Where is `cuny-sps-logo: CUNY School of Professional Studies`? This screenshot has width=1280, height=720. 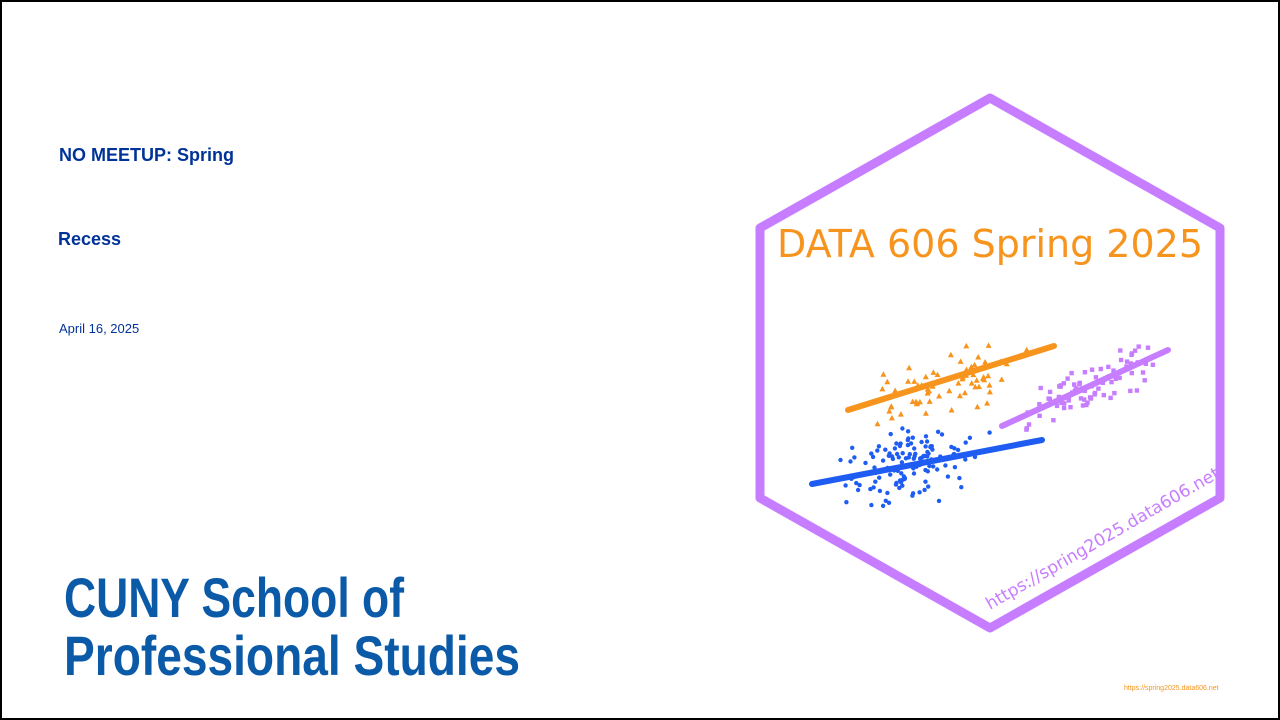
cuny-sps-logo: CUNY School of Professional Studies is located at coordinates (297, 626).